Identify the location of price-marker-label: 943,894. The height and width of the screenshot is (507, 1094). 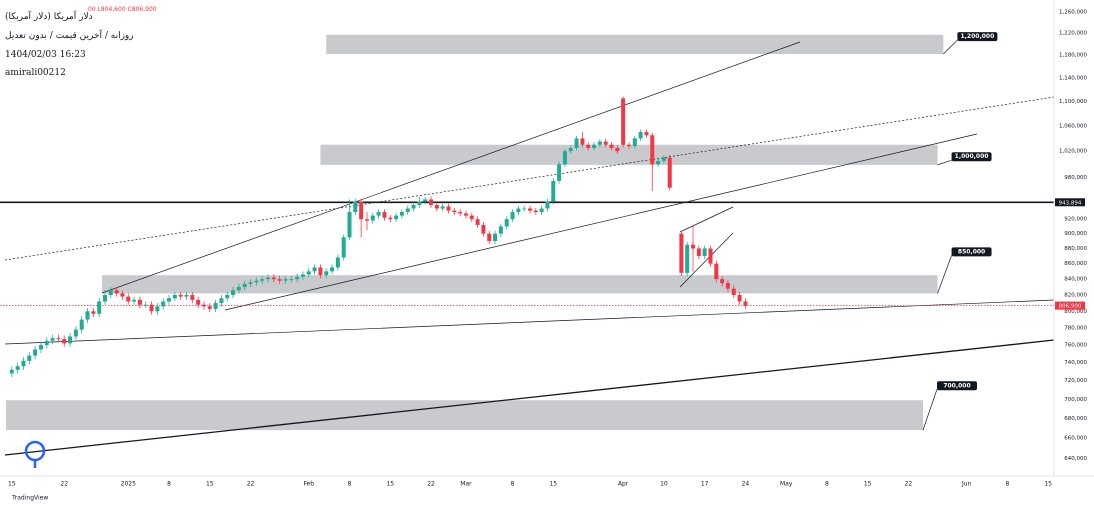
(1070, 203).